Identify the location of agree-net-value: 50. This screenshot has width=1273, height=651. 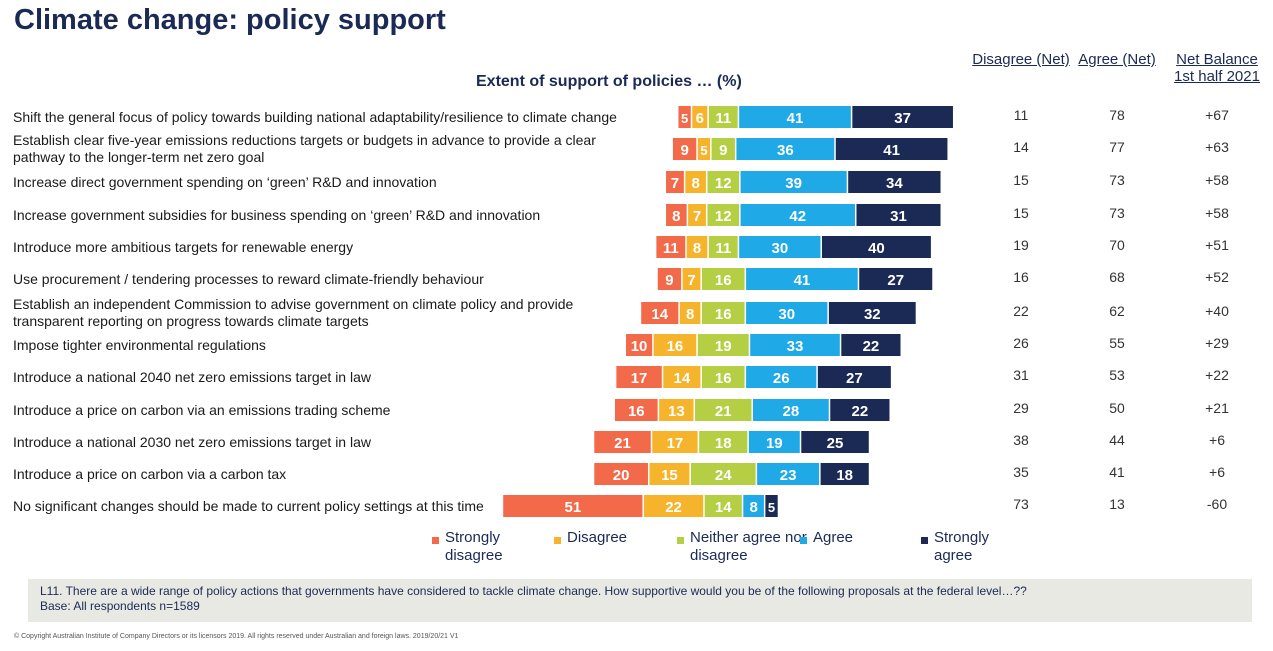
(1117, 408).